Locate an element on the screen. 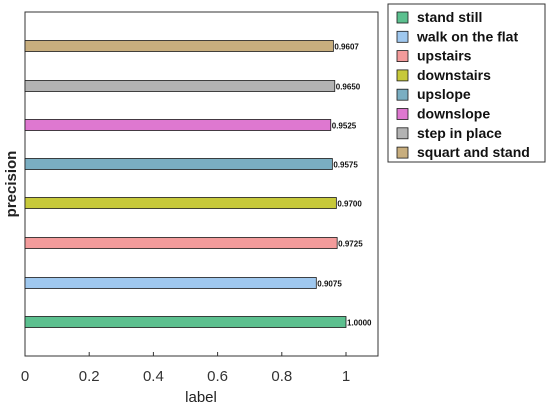 This screenshot has height=409, width=550. x-tick-label: 0.8 is located at coordinates (281, 376).